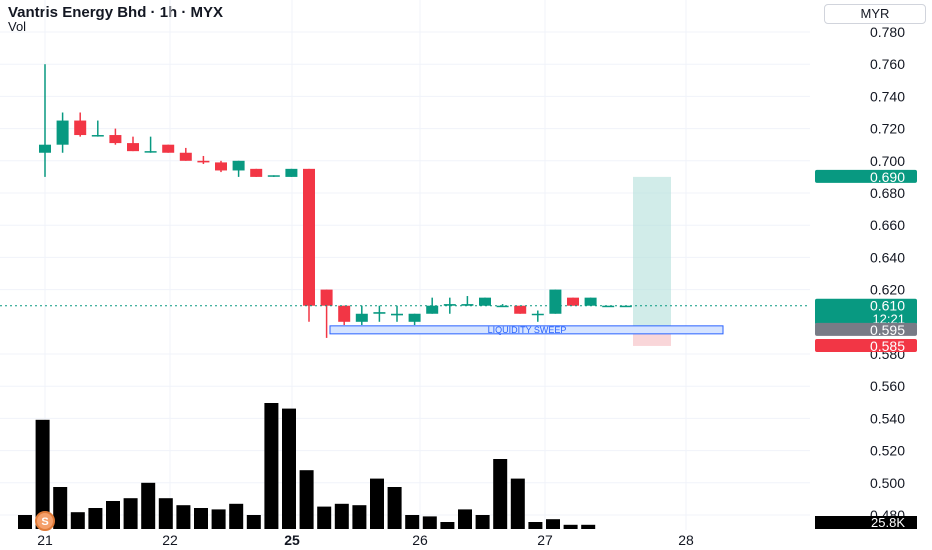  What do you see at coordinates (887, 64) in the screenshot?
I see `y-tick-label: 0.760` at bounding box center [887, 64].